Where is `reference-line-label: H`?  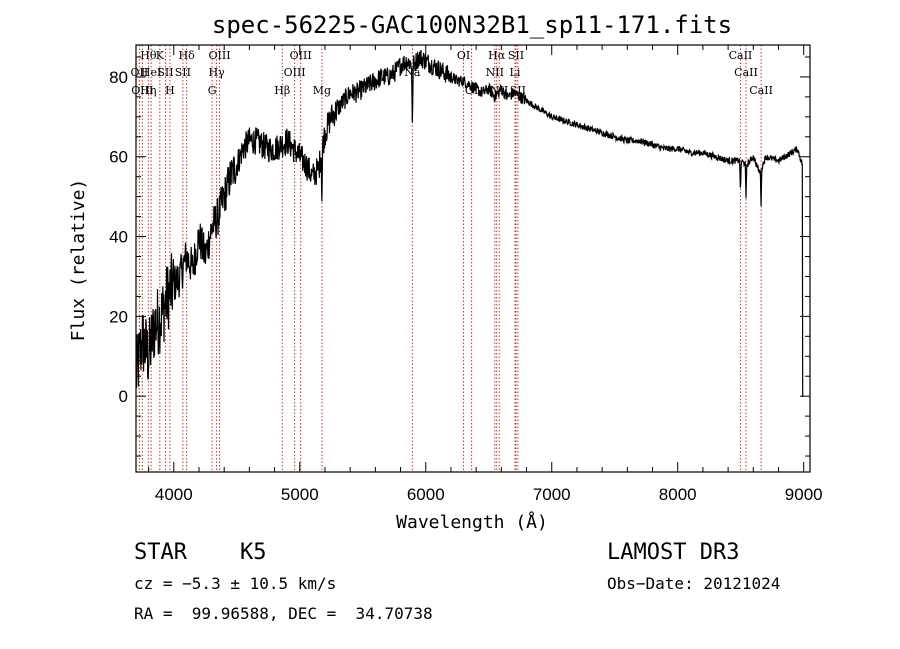
reference-line-label: H is located at coordinates (170, 90).